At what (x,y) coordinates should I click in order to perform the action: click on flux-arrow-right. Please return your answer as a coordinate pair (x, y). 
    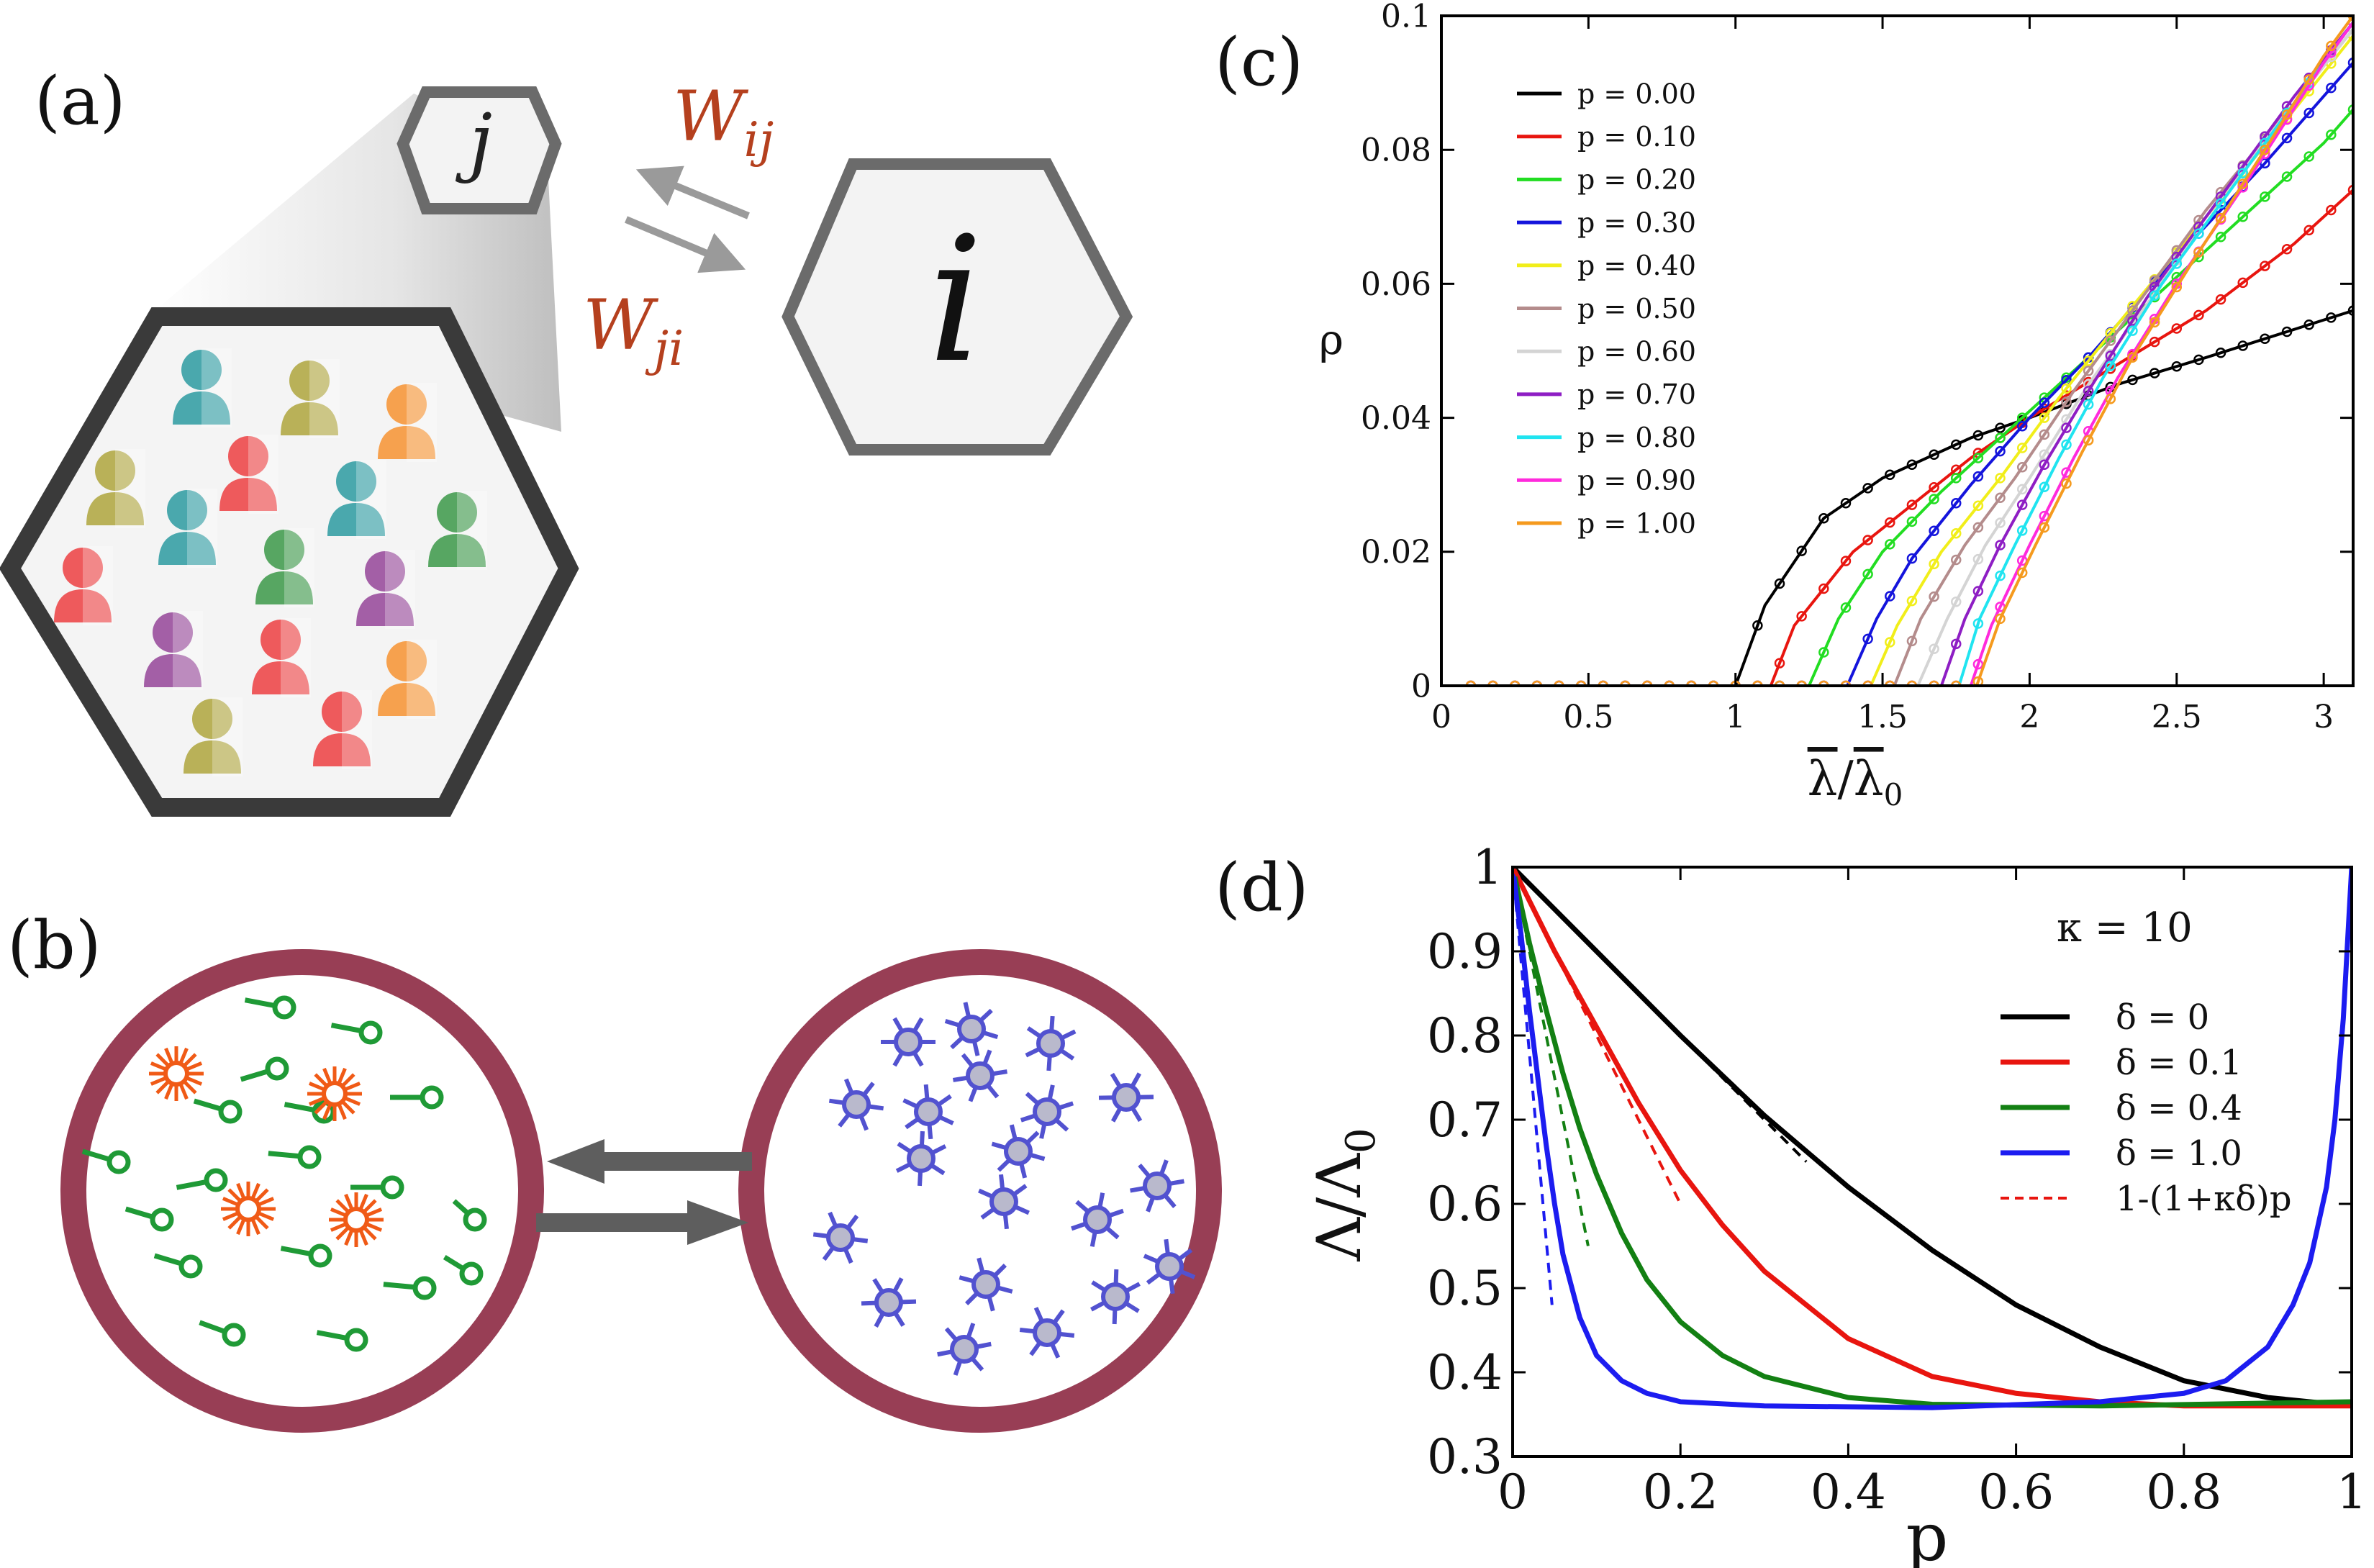
    Looking at the image, I should click on (642, 1222).